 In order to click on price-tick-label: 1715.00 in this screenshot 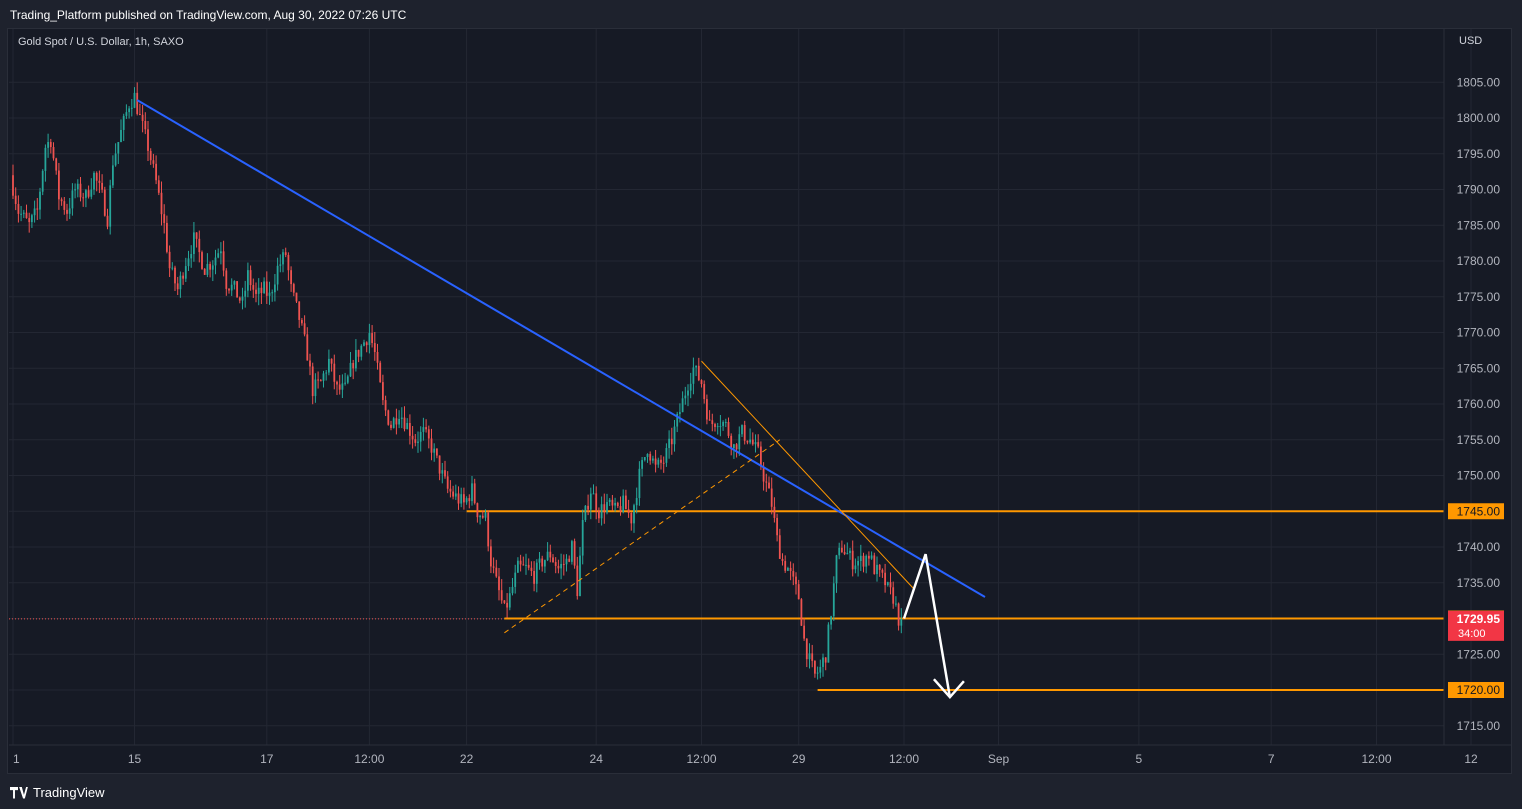, I will do `click(1479, 726)`.